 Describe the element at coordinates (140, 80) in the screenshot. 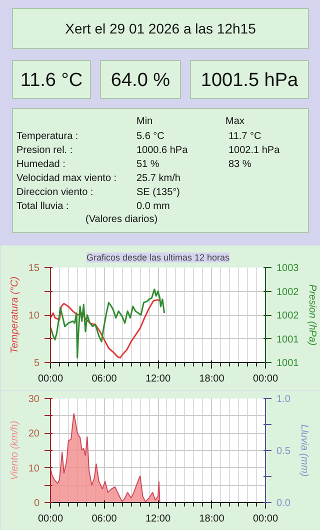

I see `text: 64.0 %` at that location.